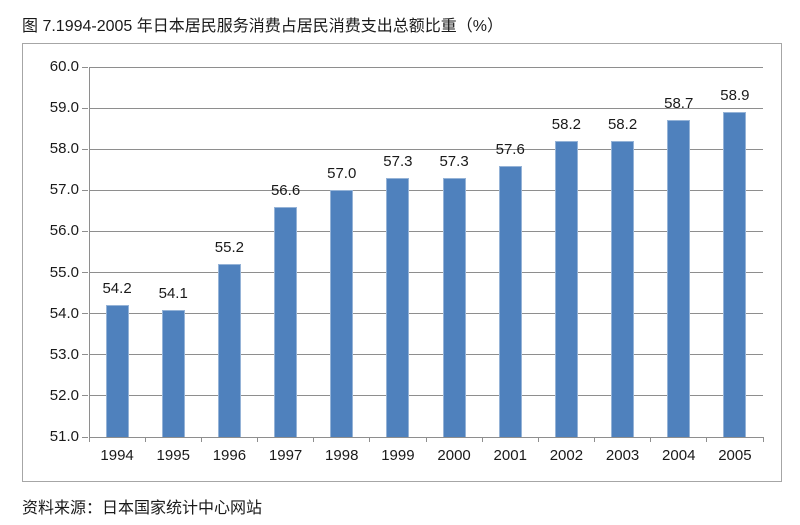 The image size is (800, 525). I want to click on bar-value-label: 58.7, so click(679, 104).